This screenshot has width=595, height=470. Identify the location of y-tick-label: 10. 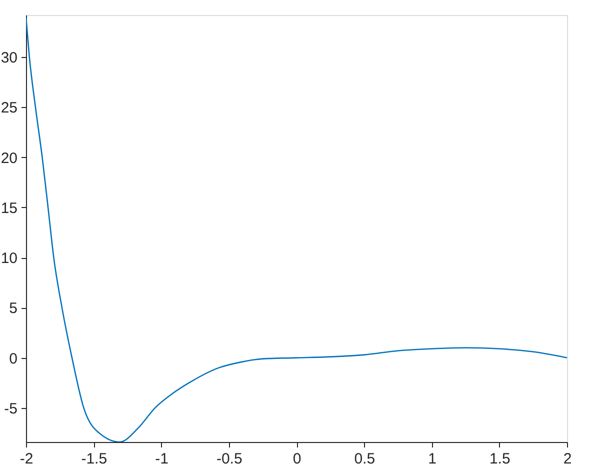
(9, 259).